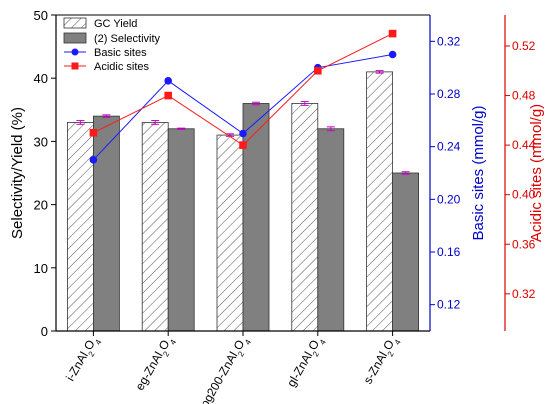 The height and width of the screenshot is (404, 550). Describe the element at coordinates (41, 141) in the screenshot. I see `left-tick-label: 30` at that location.